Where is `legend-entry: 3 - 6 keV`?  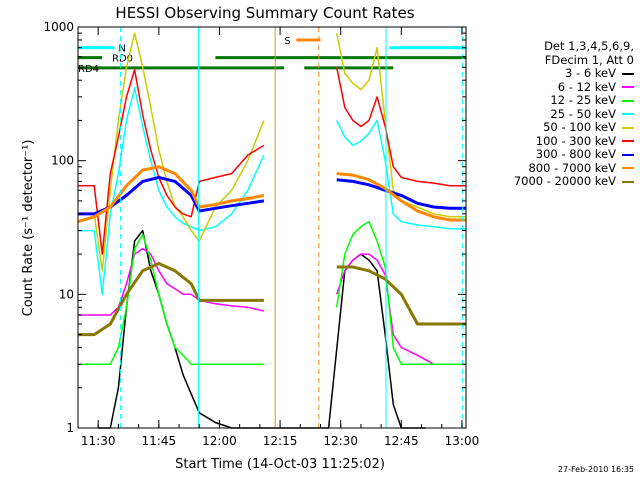 legend-entry: 3 - 6 keV is located at coordinates (552, 73).